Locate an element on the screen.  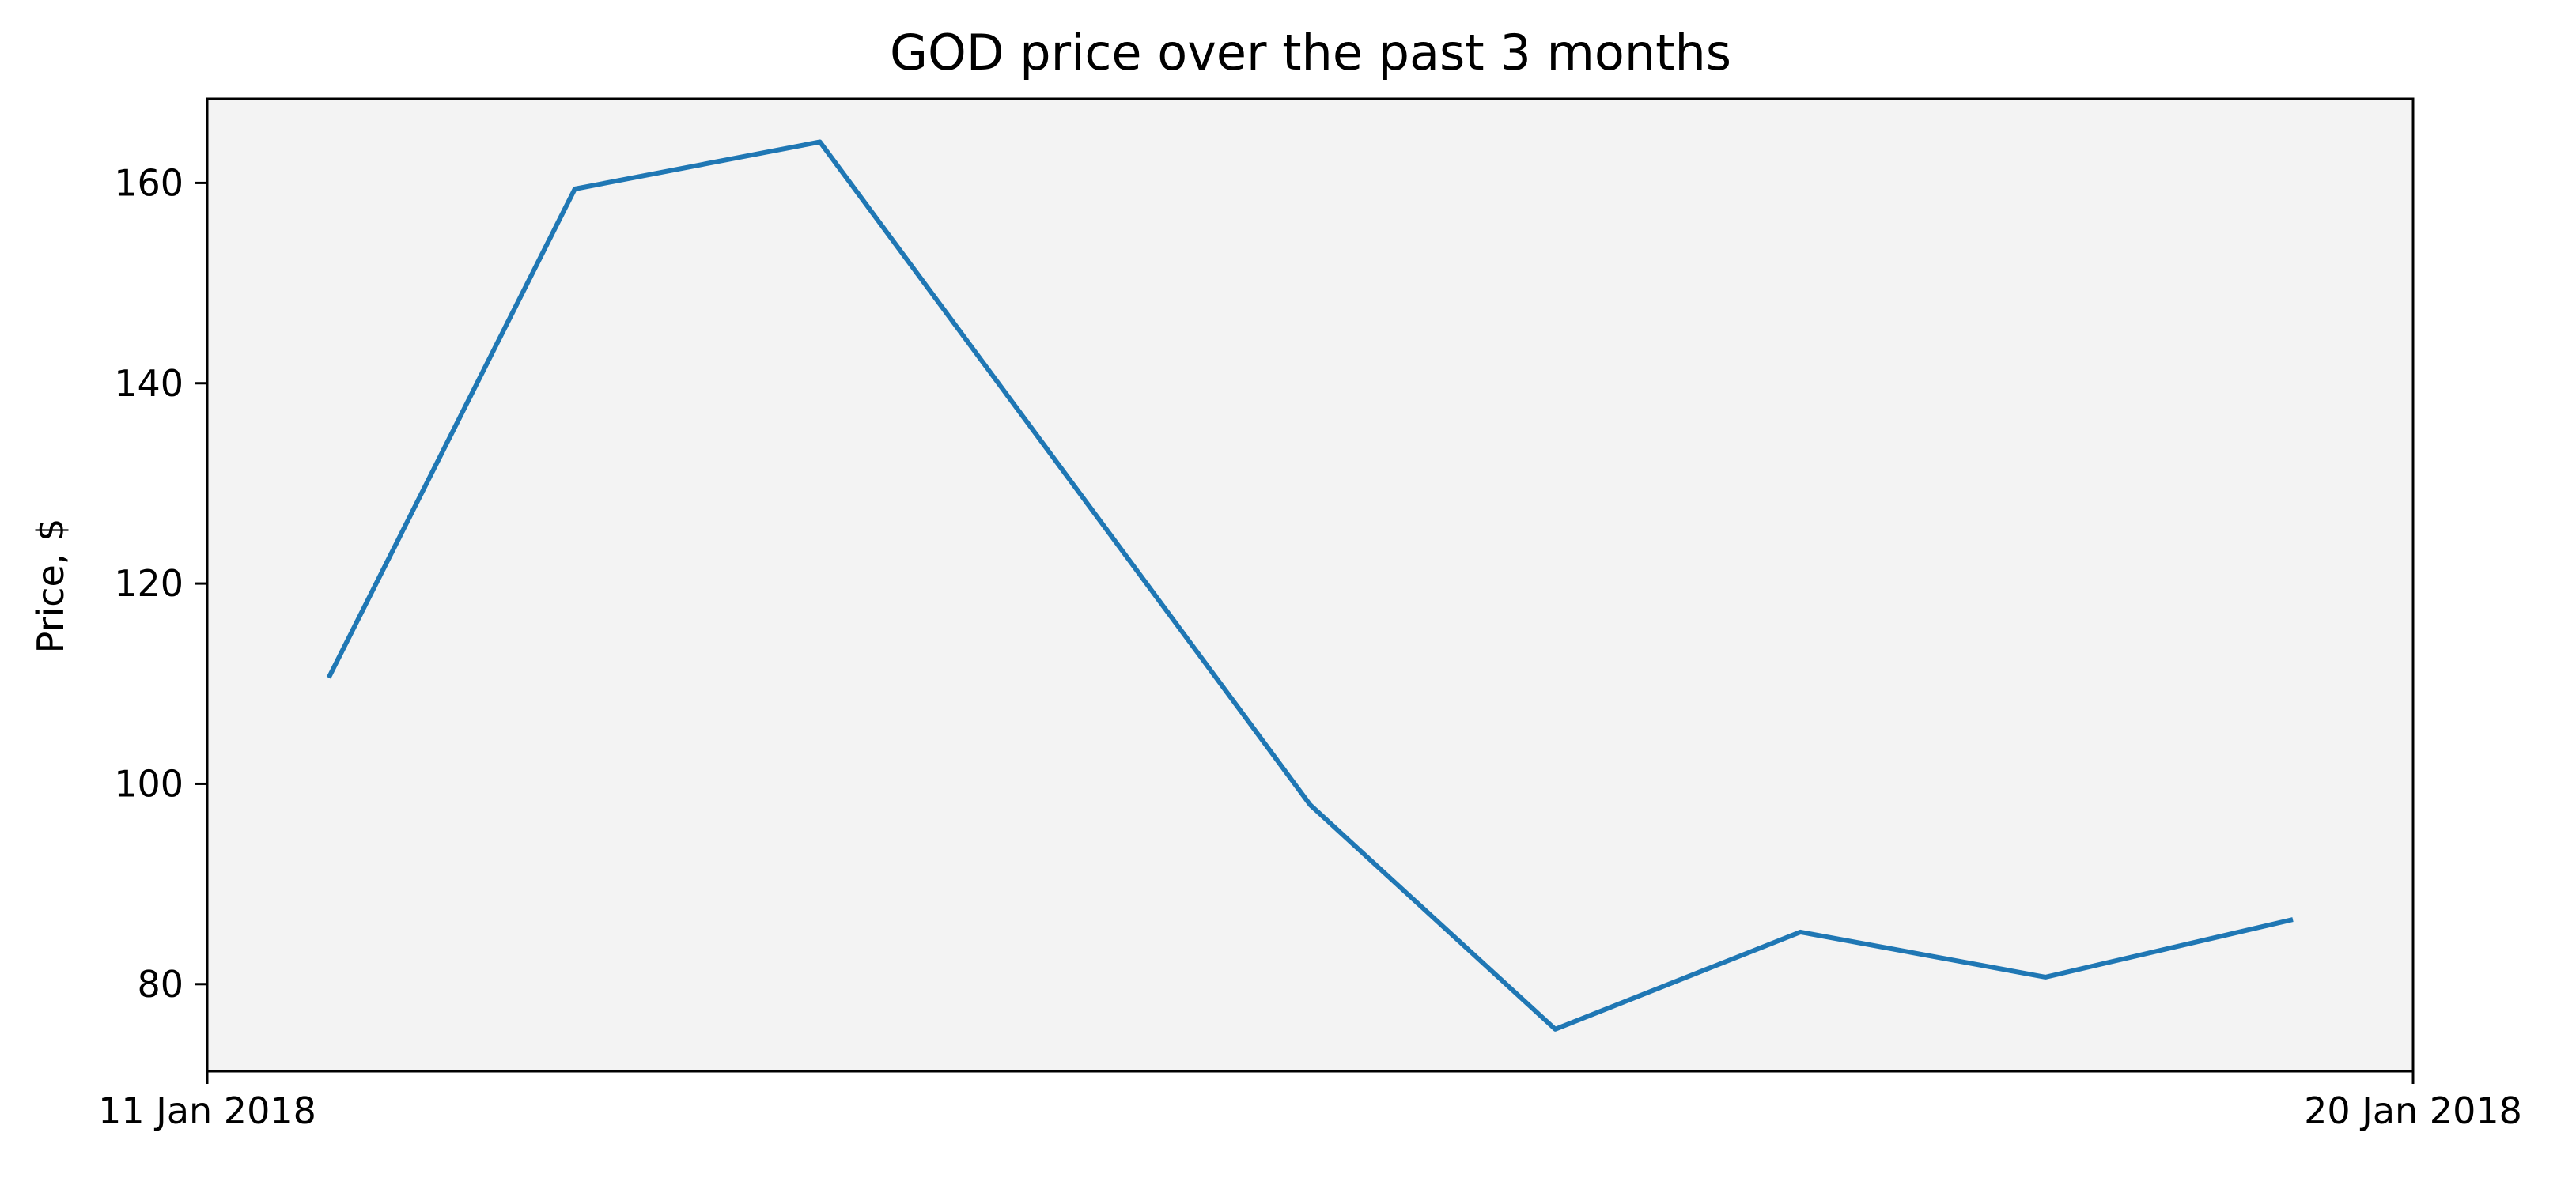
x-axis: 11 Jan 2018 20 Jan 2018 is located at coordinates (1310, 1101).